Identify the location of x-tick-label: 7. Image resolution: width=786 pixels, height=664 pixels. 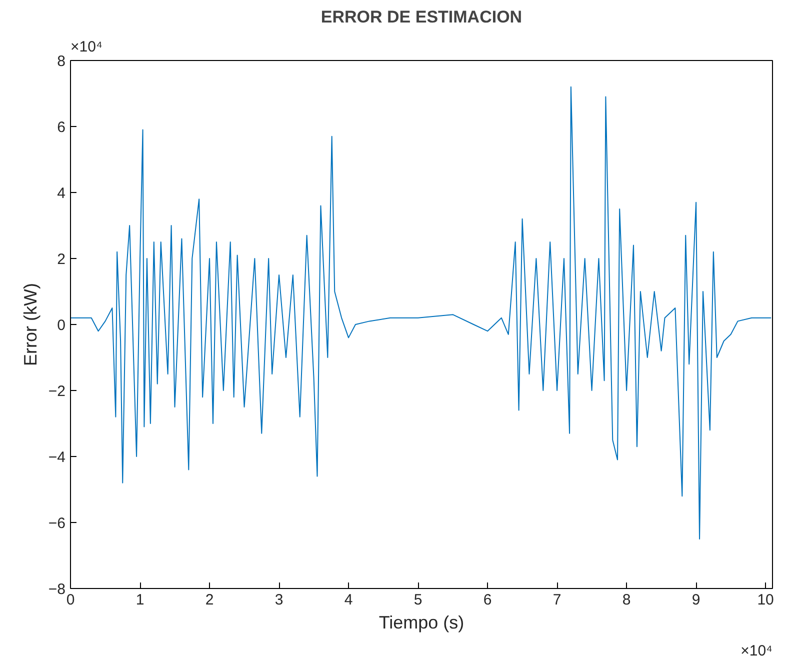
(557, 600).